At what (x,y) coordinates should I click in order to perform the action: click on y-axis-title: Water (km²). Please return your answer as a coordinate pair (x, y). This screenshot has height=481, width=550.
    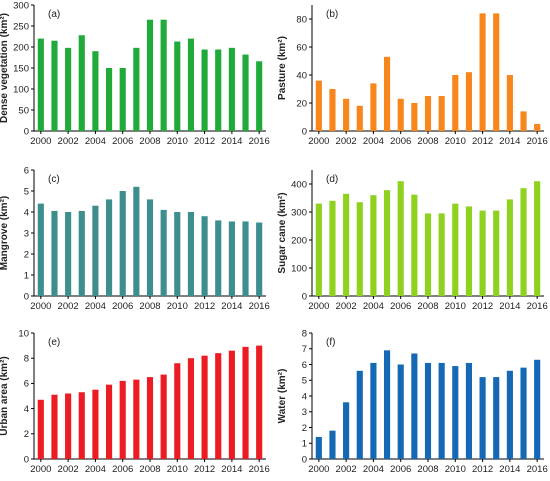
    Looking at the image, I should click on (282, 396).